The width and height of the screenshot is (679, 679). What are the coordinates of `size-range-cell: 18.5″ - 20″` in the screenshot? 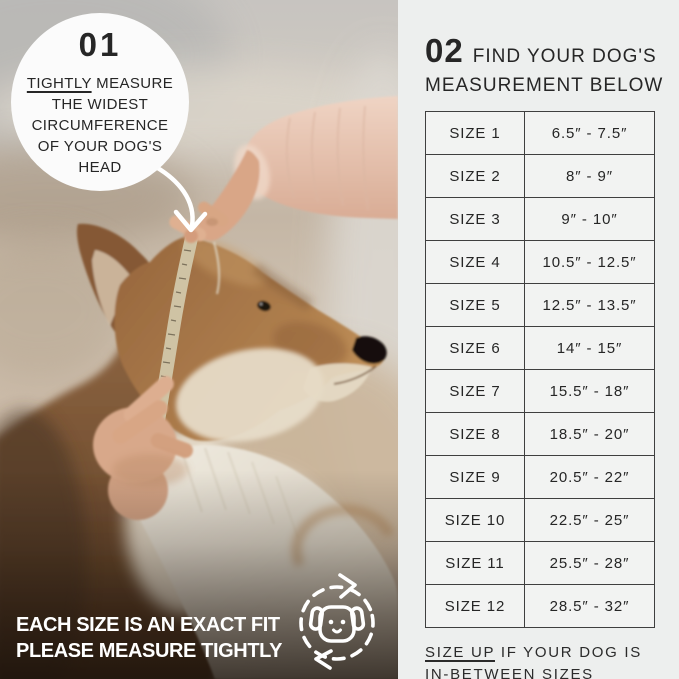 It's located at (589, 434).